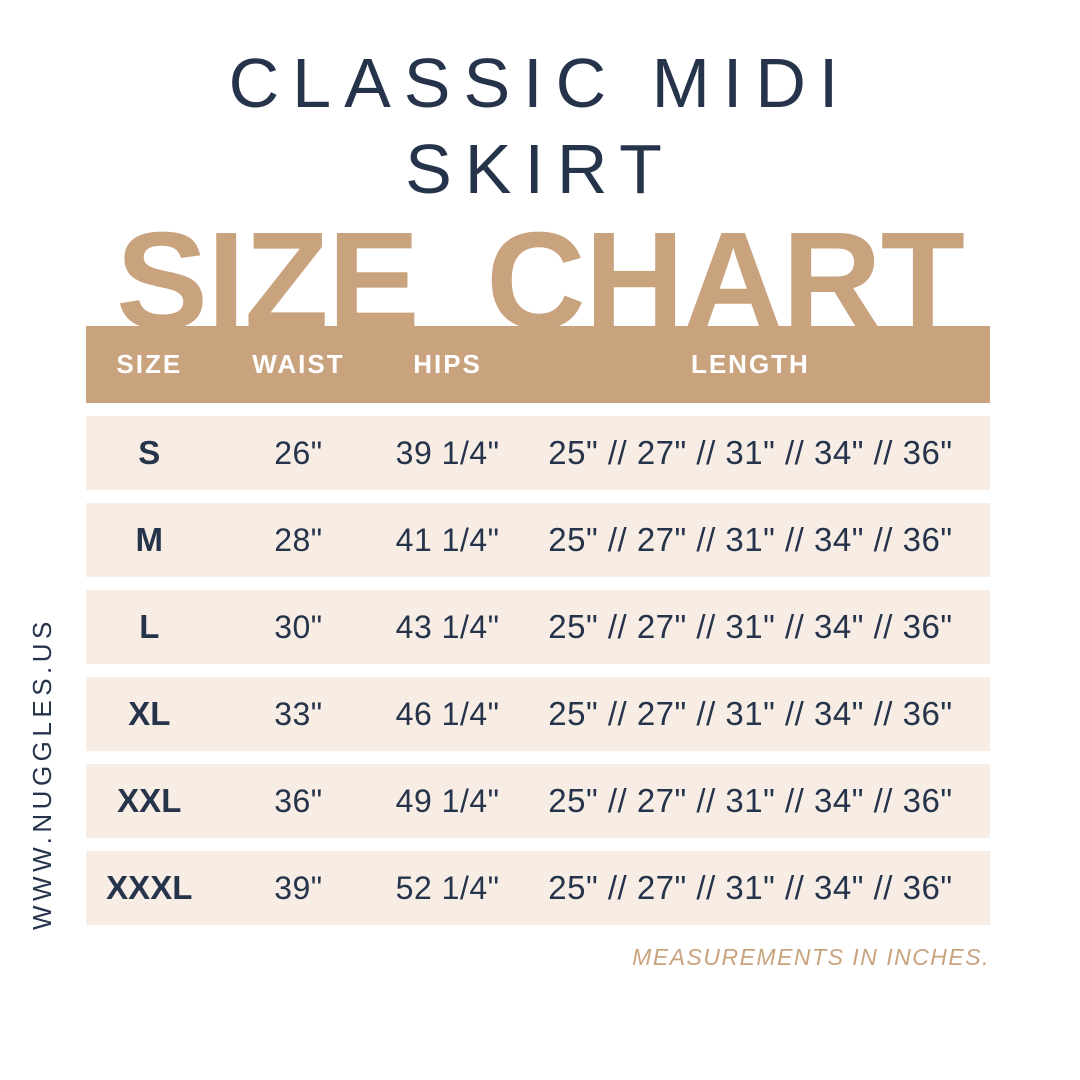  Describe the element at coordinates (149, 713) in the screenshot. I see `size-value: XL` at that location.